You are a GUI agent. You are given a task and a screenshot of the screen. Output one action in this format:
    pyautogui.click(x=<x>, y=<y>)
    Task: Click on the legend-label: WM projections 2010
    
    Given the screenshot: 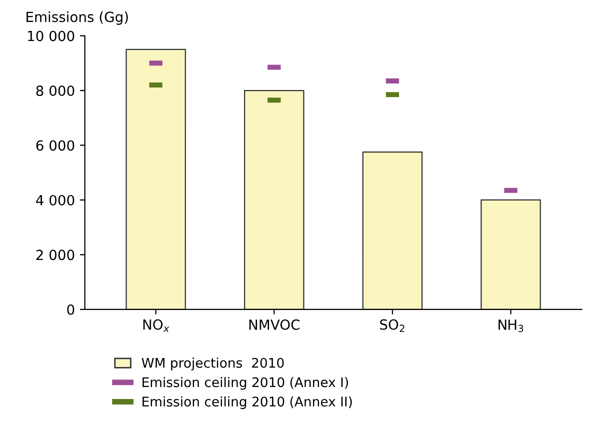 What is the action you would take?
    pyautogui.click(x=213, y=364)
    